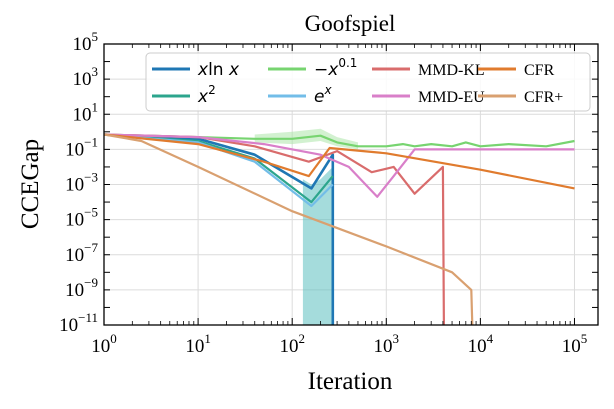 The width and height of the screenshot is (614, 409). What do you see at coordinates (350, 23) in the screenshot?
I see `chart-title: Goofspiel` at bounding box center [350, 23].